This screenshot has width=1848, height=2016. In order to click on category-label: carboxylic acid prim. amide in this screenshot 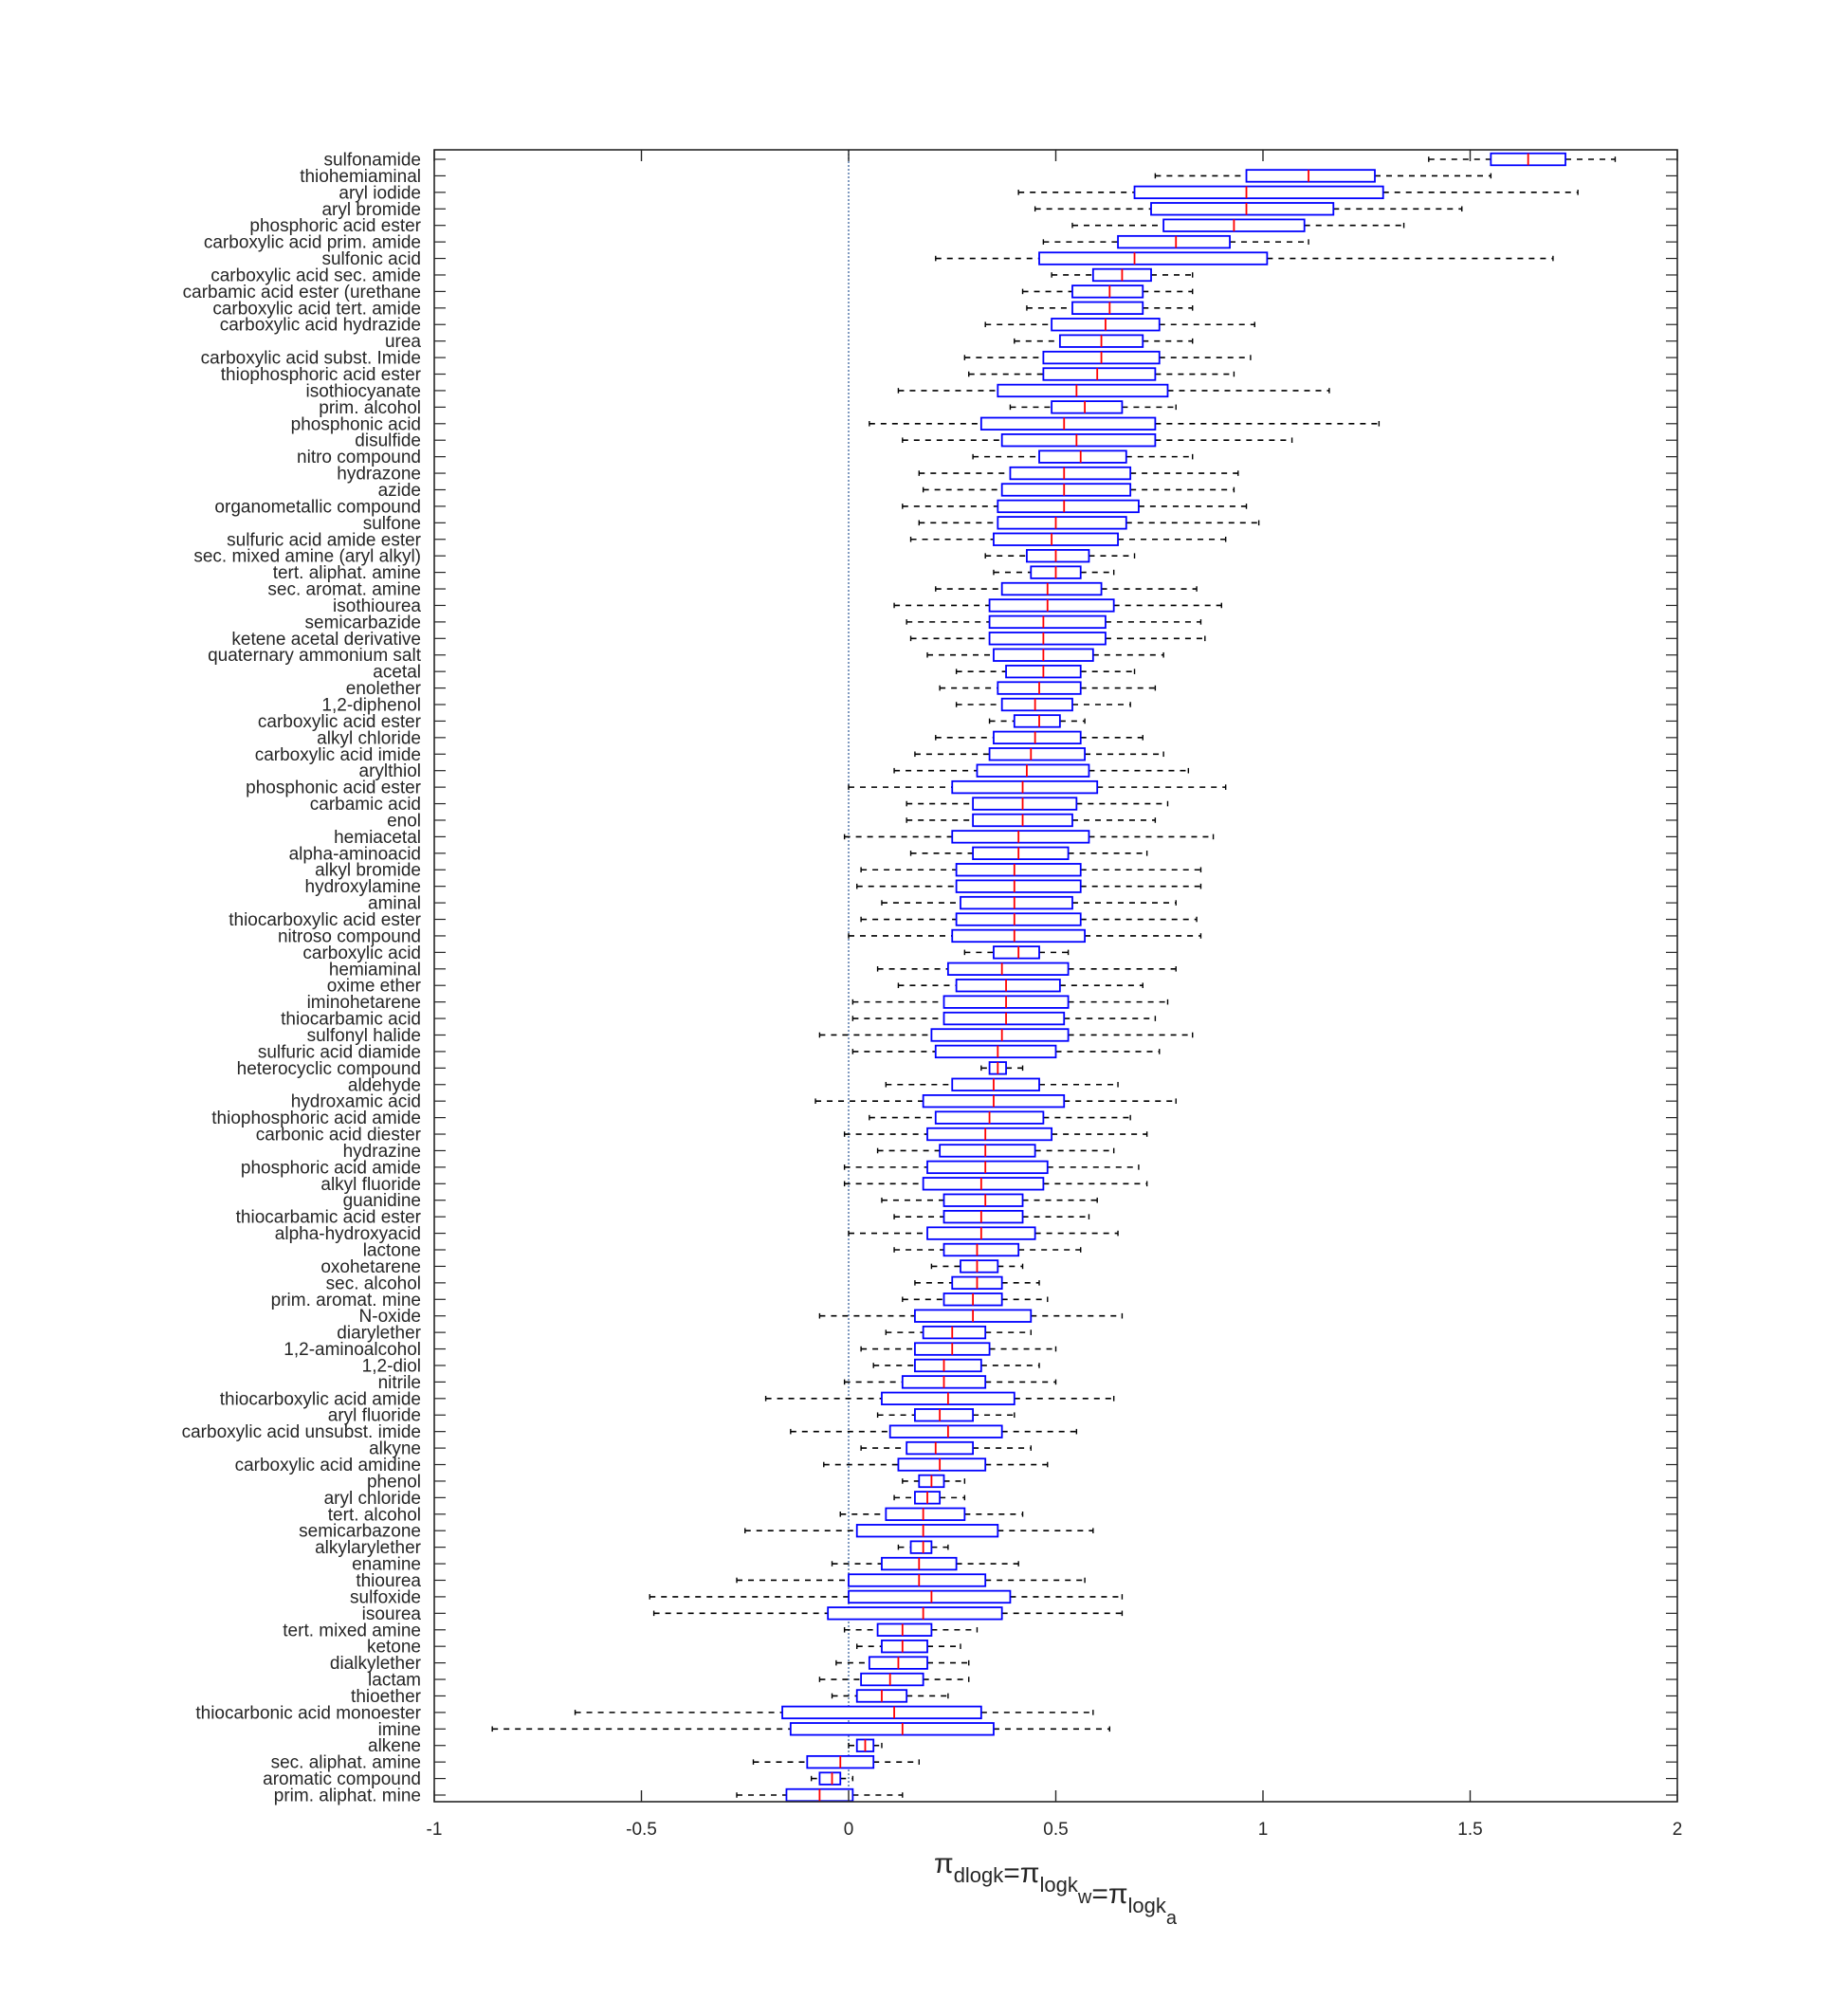, I will do `click(312, 243)`.